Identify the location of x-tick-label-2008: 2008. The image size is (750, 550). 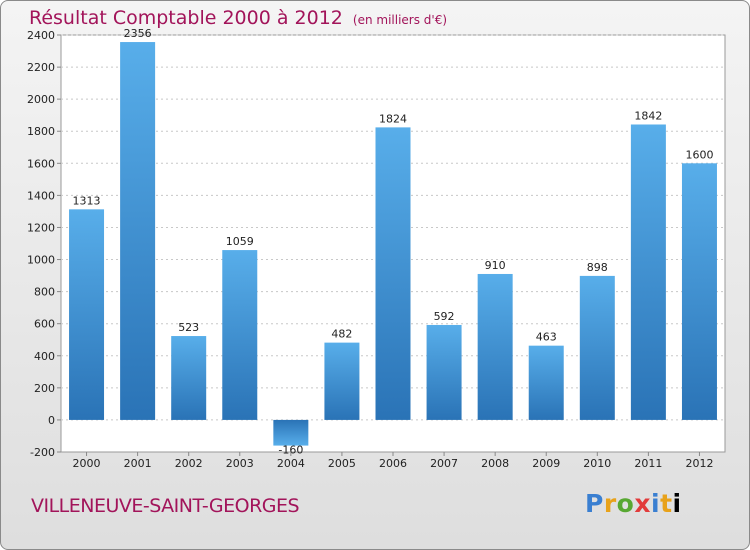
(495, 463).